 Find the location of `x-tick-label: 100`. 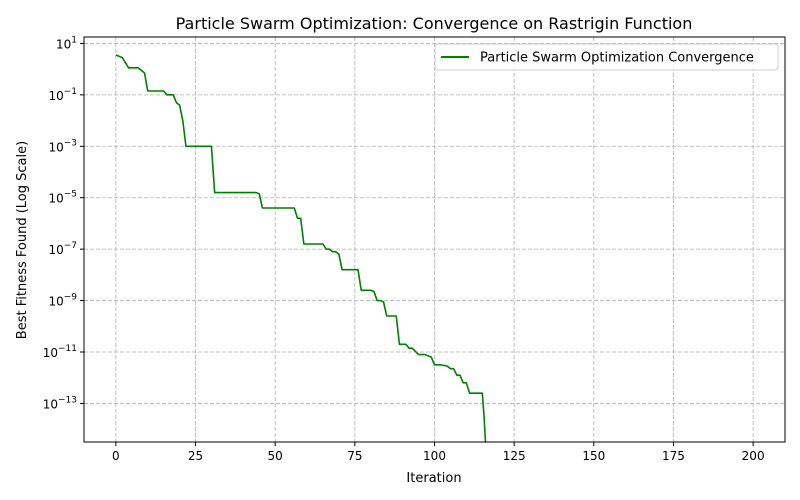

x-tick-label: 100 is located at coordinates (434, 456).